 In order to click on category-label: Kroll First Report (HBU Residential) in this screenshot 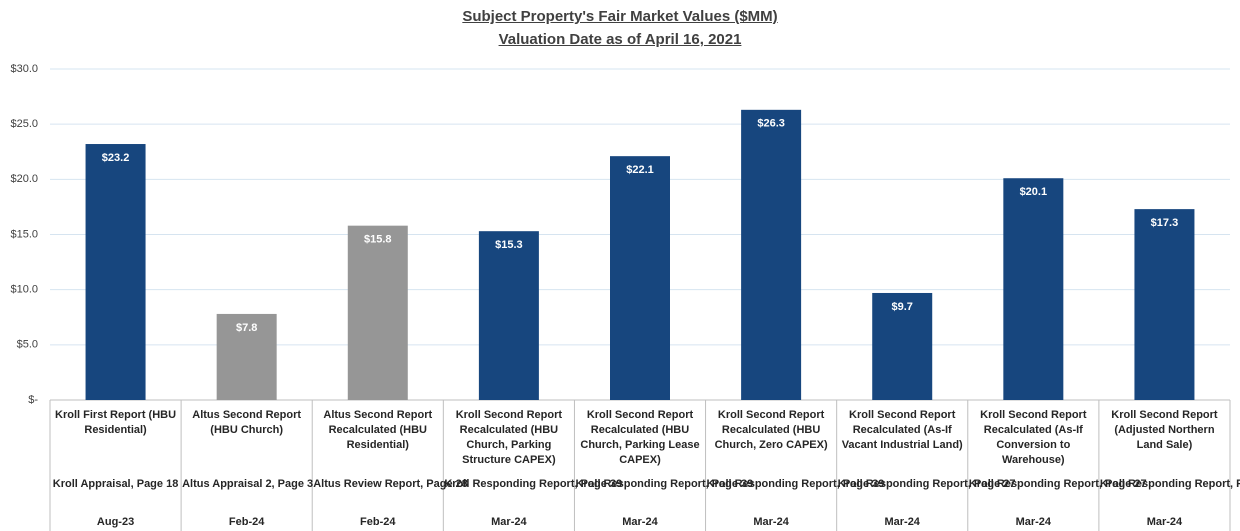, I will do `click(116, 422)`.